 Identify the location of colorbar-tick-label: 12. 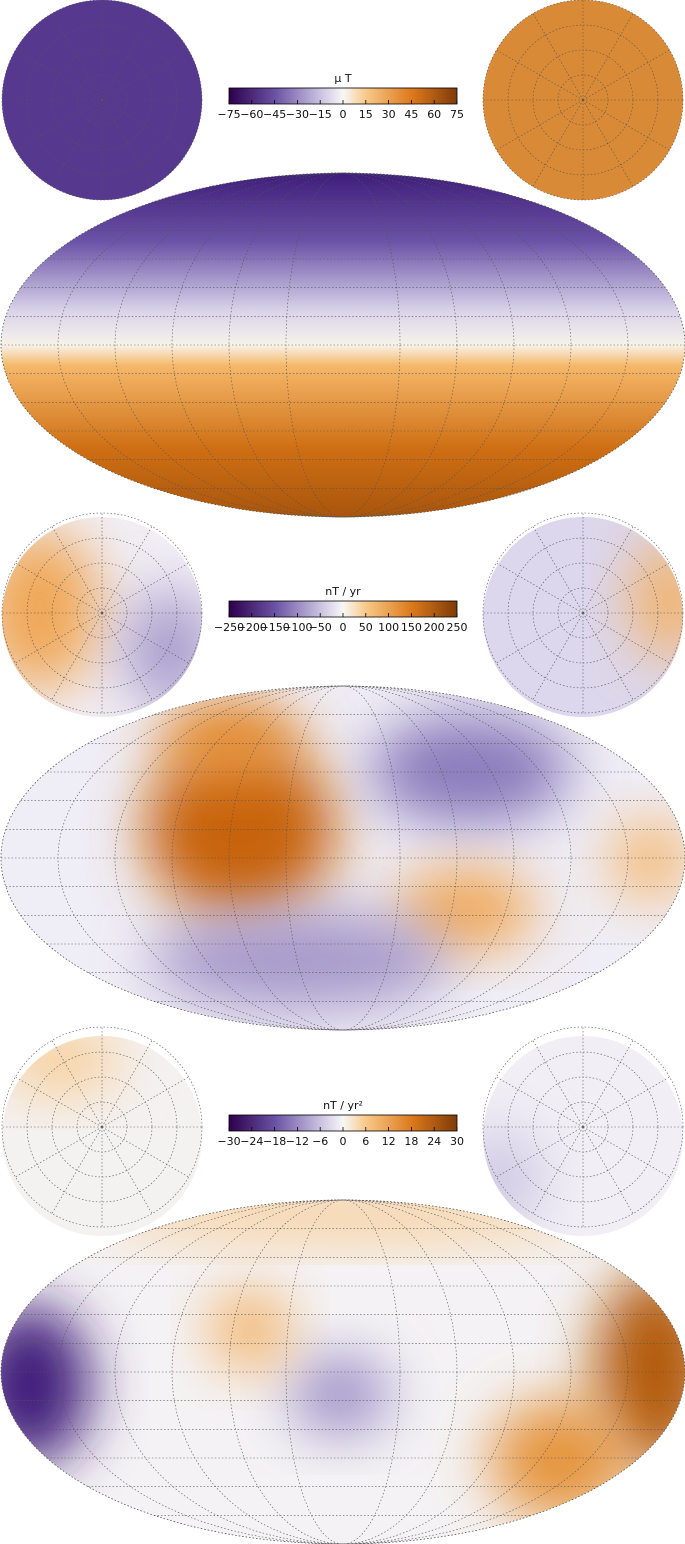
(389, 1141).